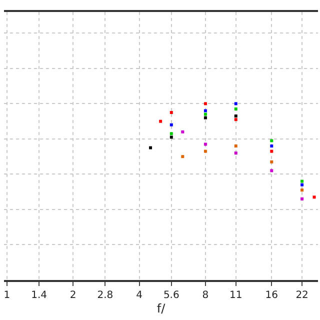 The width and height of the screenshot is (320, 320). What do you see at coordinates (7, 295) in the screenshot?
I see `x-tick-label: 1` at bounding box center [7, 295].